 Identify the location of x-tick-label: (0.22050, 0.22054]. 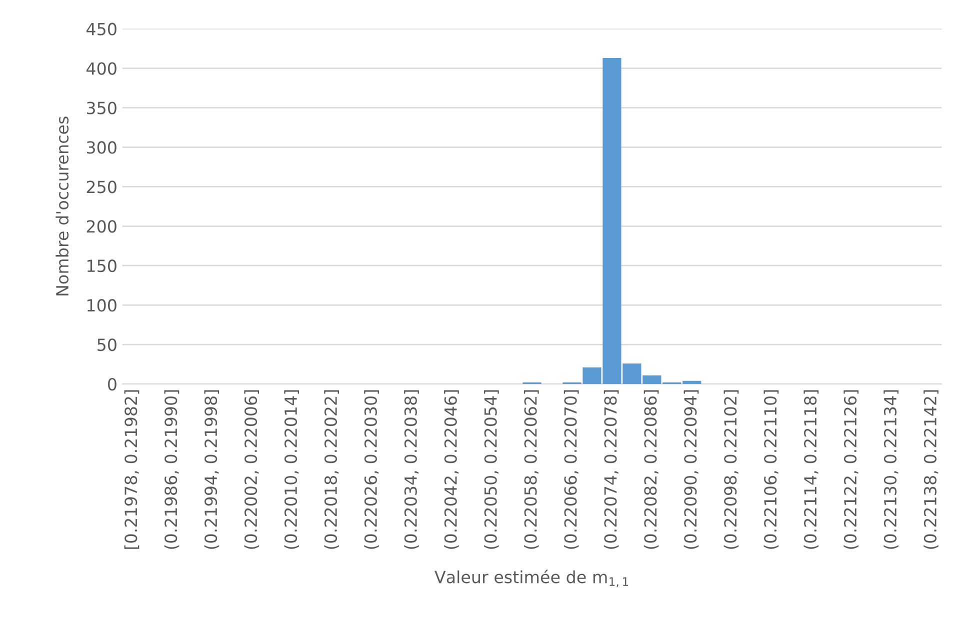
(491, 469).